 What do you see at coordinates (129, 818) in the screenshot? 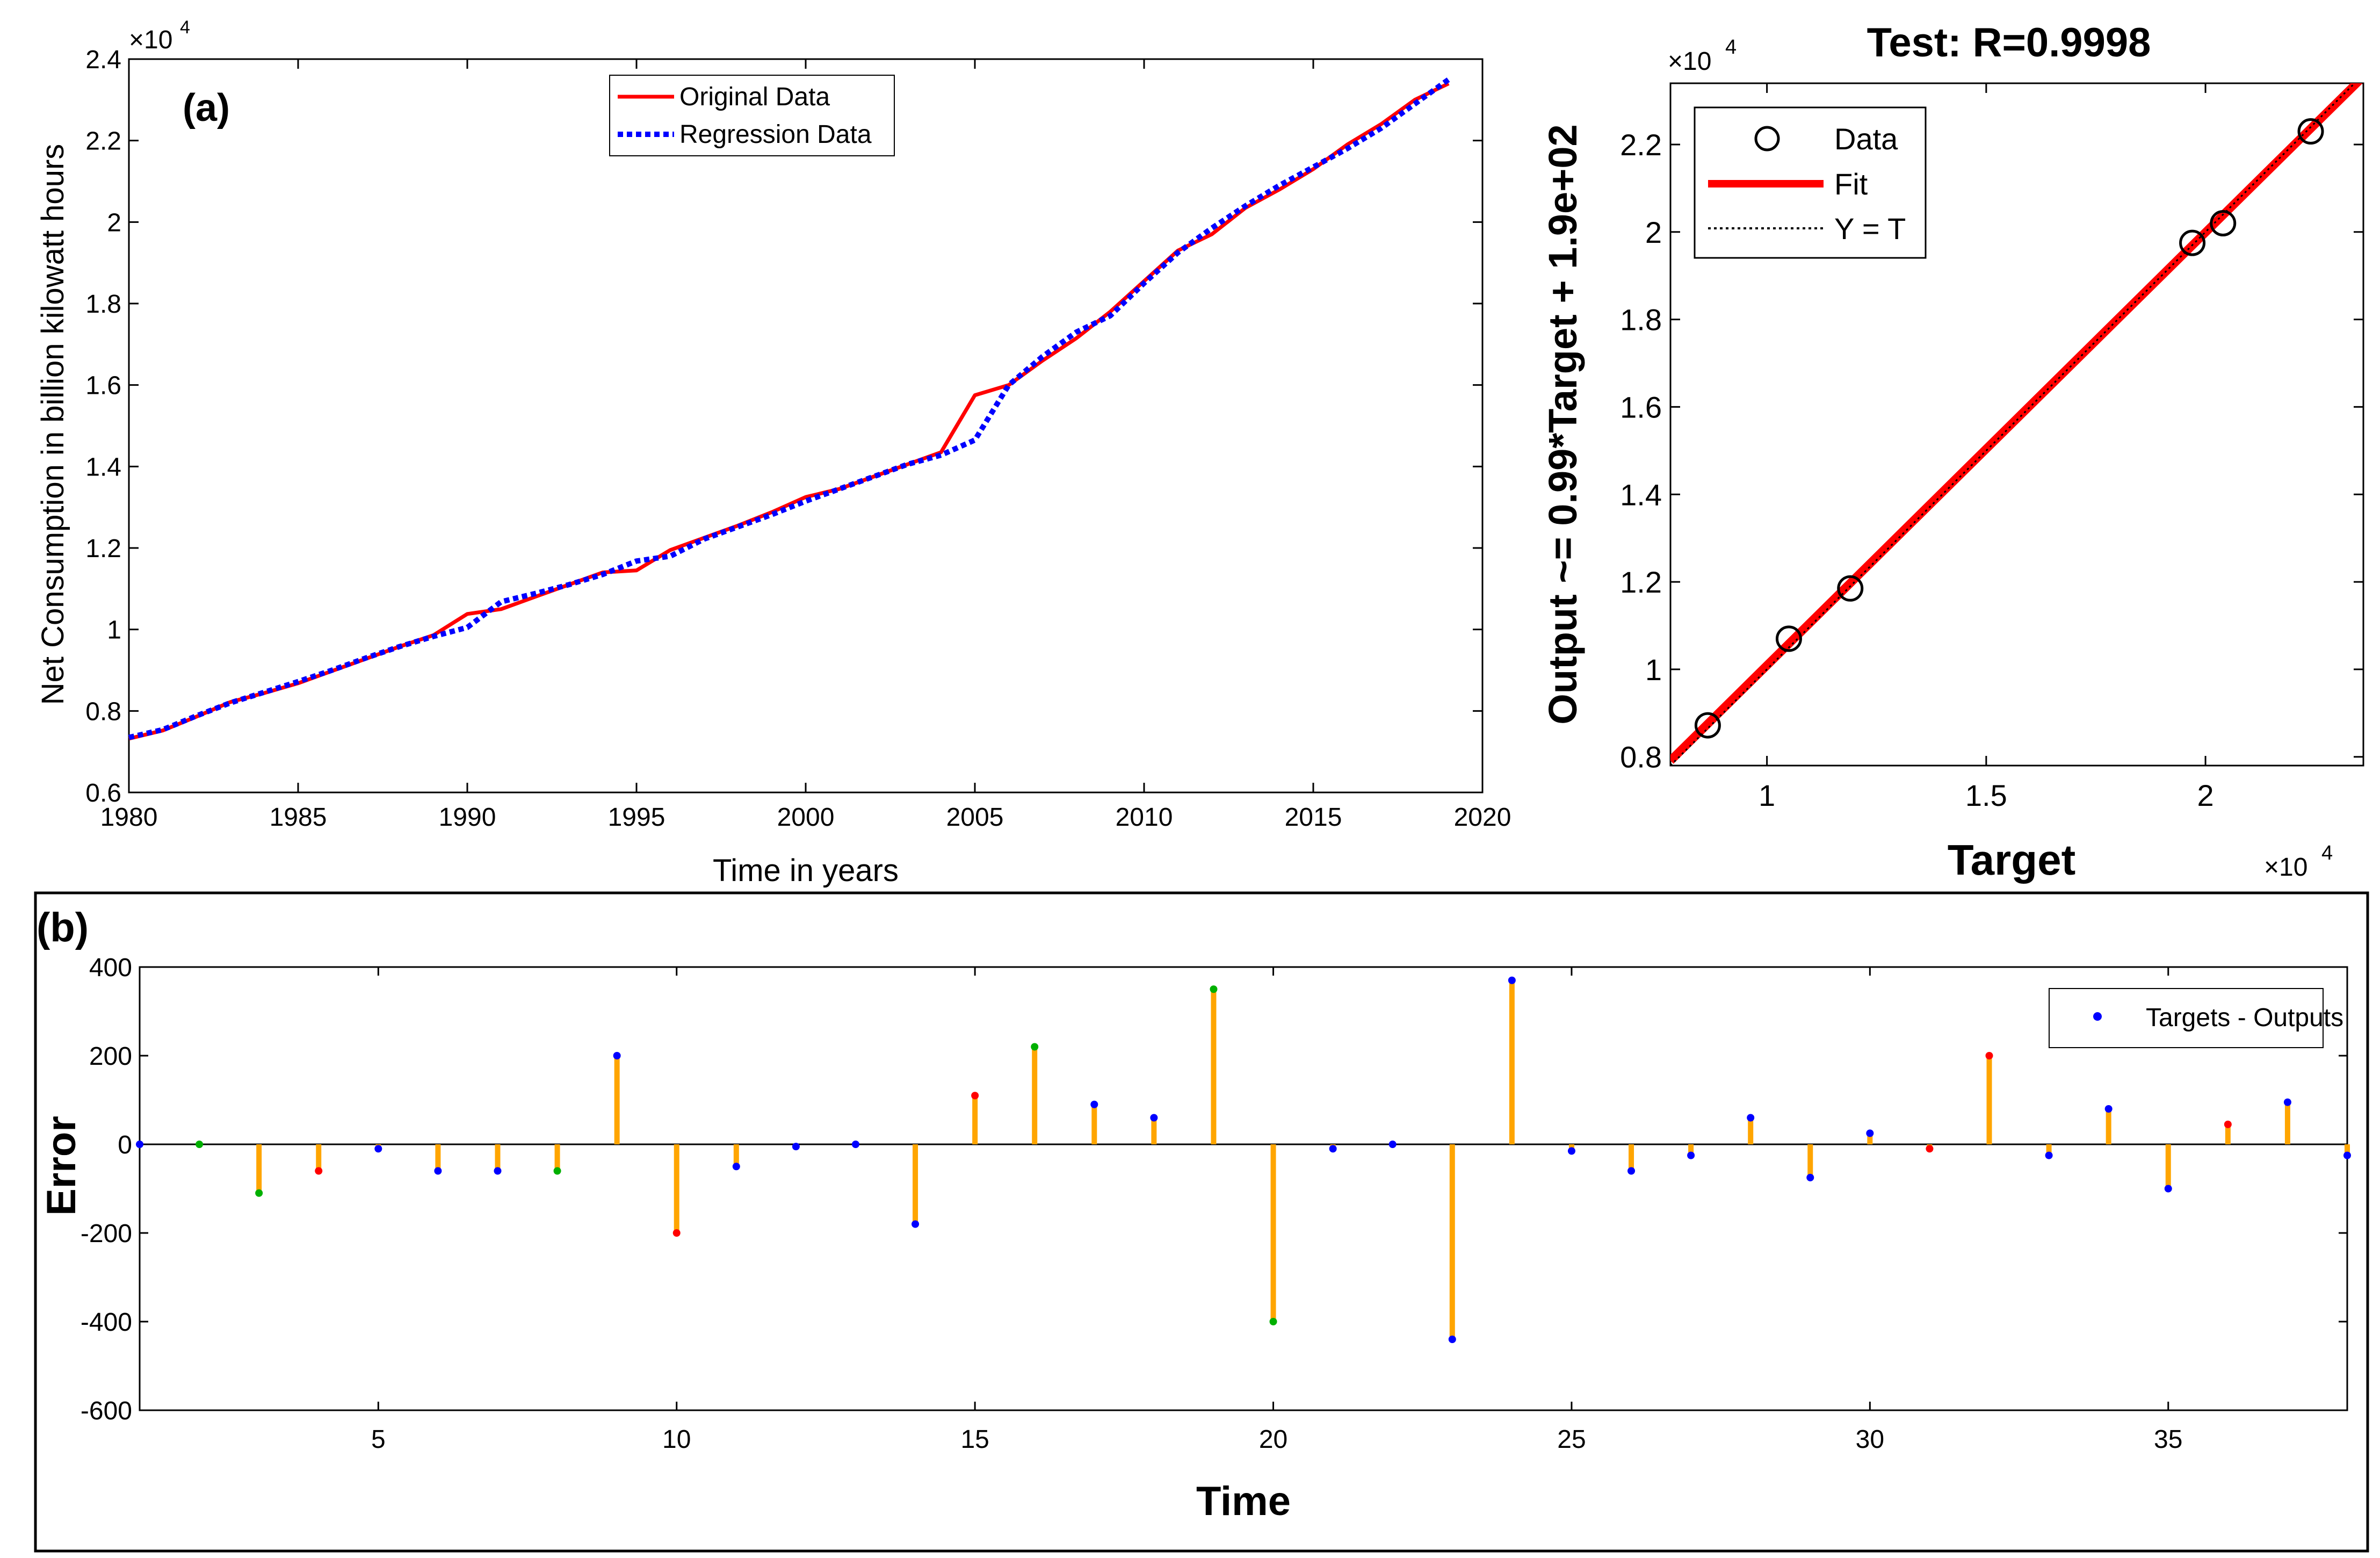
I see `panel-a-x-tick-label: 1980` at bounding box center [129, 818].